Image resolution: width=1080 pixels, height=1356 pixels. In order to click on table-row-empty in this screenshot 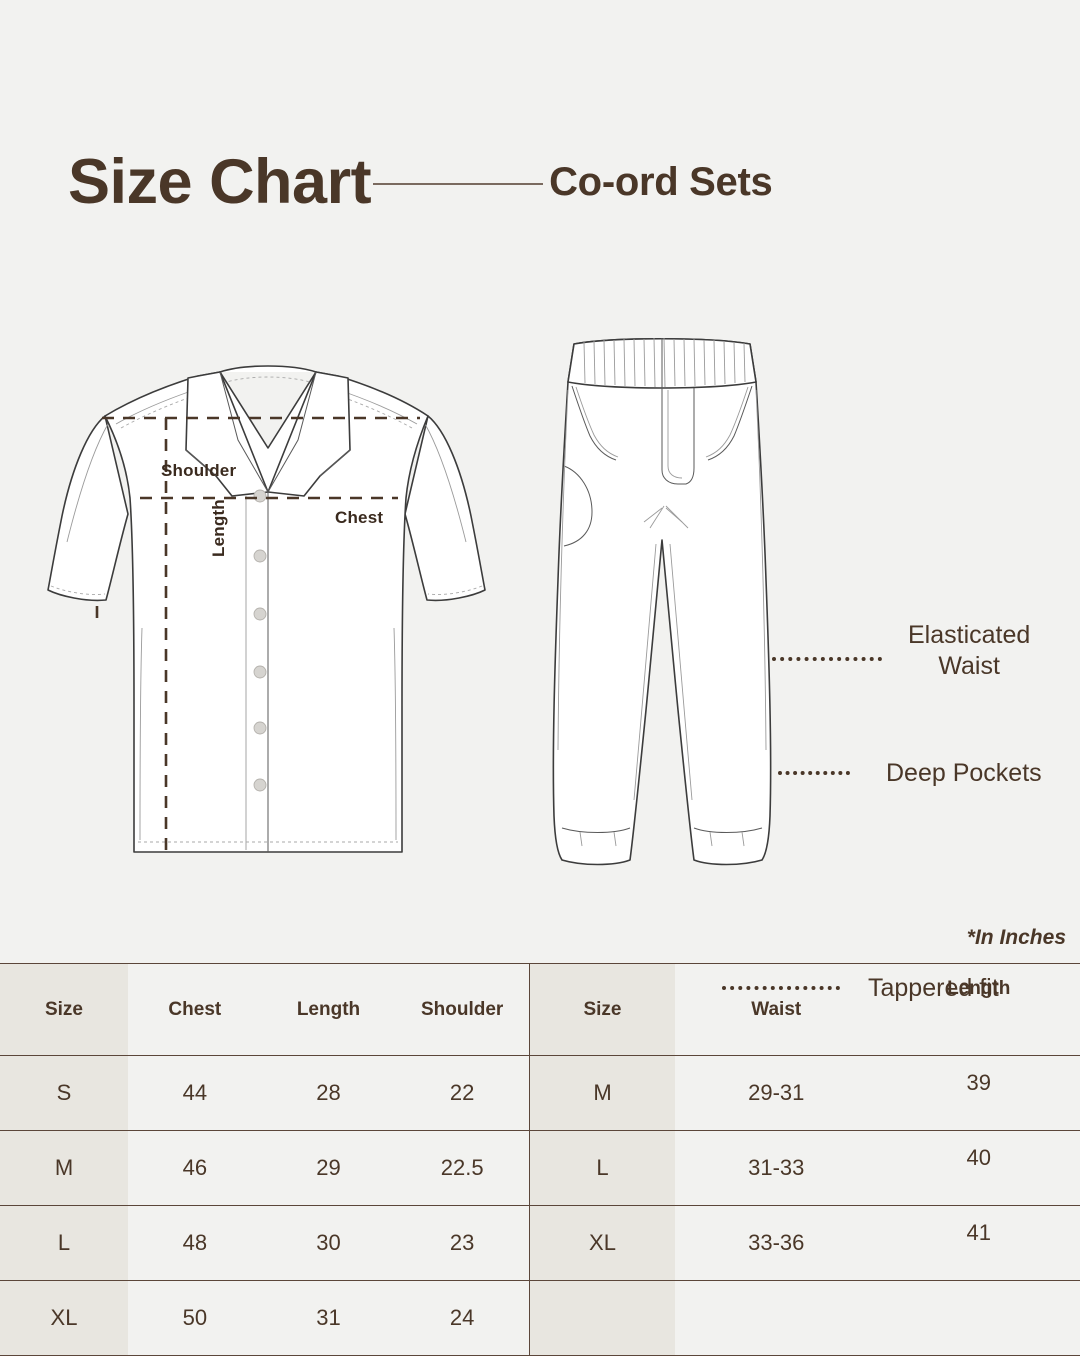, I will do `click(805, 1318)`.